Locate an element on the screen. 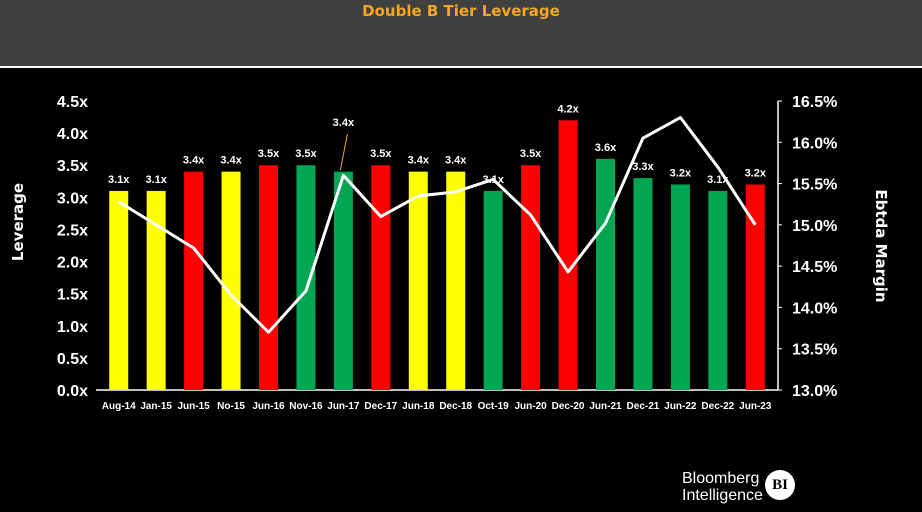 This screenshot has width=922, height=512. chart-title: Double B Tier Leverage is located at coordinates (461, 11).